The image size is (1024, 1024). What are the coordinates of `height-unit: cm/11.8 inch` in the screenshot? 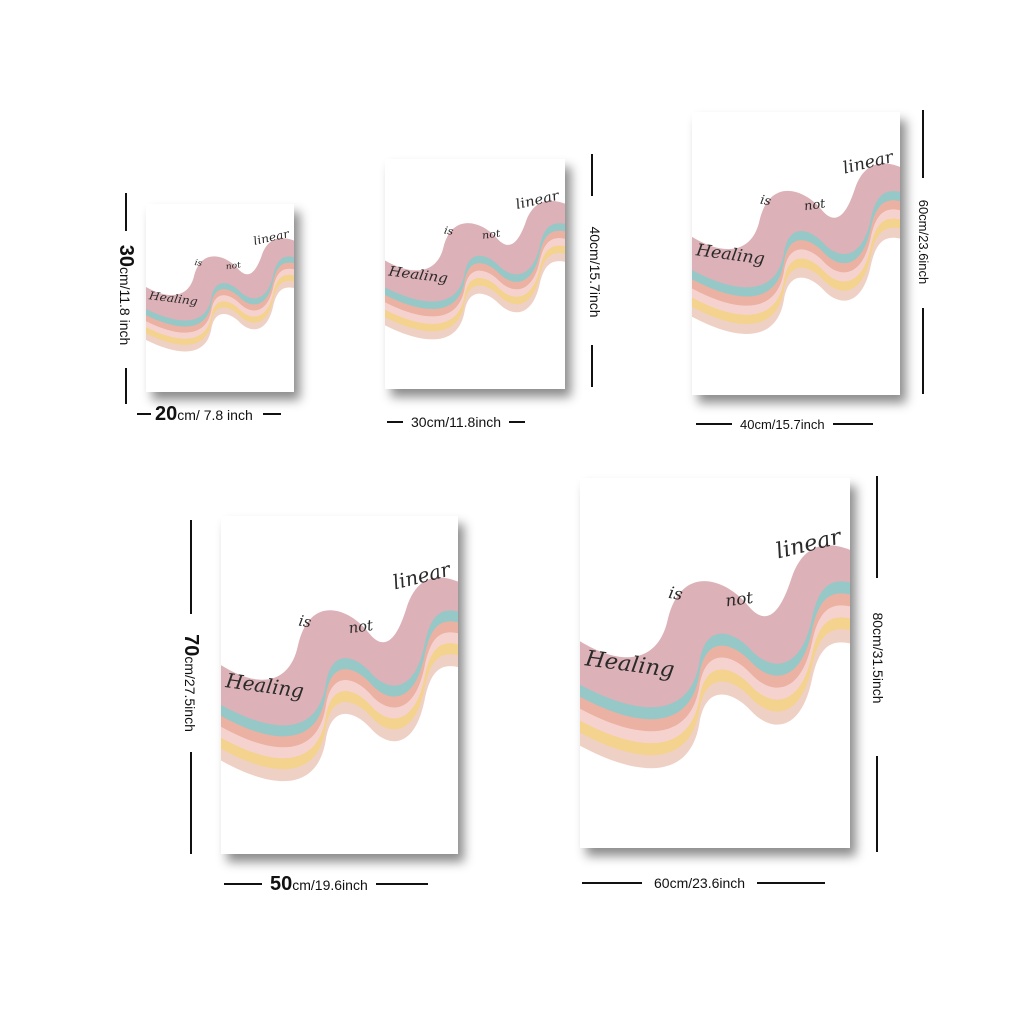 It's located at (125, 306).